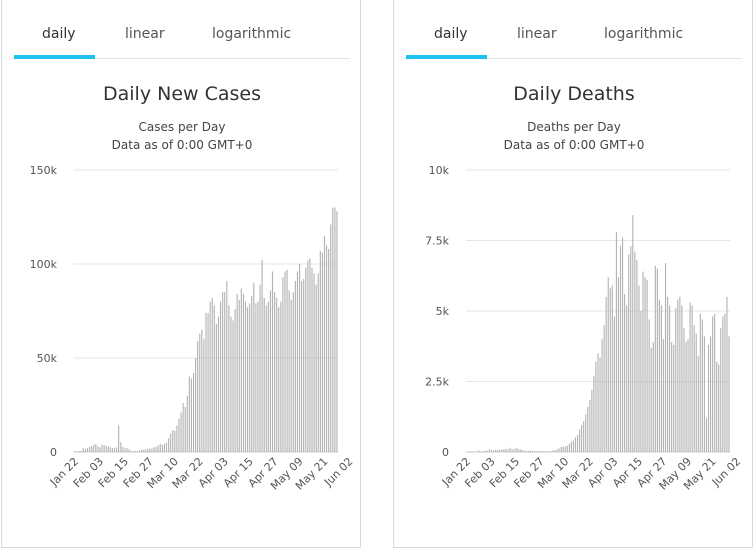 This screenshot has height=554, width=755. I want to click on chart-subtitle: Data as of 0:00 GMT+0, so click(574, 145).